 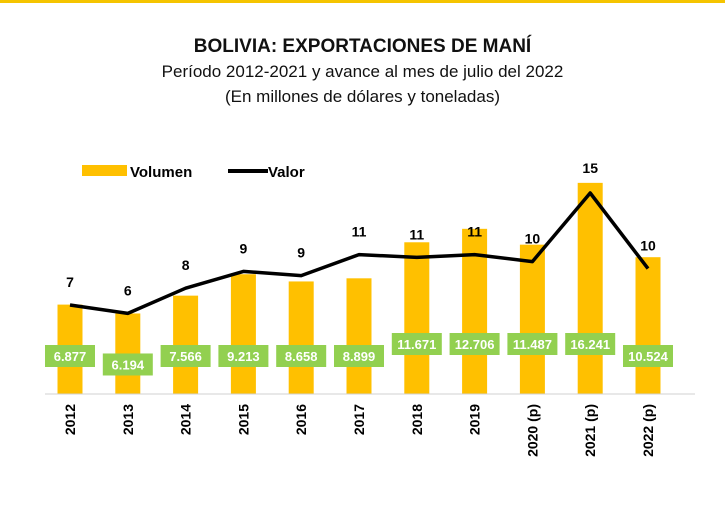 I want to click on data-label-volumen: 11.671, so click(x=416, y=344).